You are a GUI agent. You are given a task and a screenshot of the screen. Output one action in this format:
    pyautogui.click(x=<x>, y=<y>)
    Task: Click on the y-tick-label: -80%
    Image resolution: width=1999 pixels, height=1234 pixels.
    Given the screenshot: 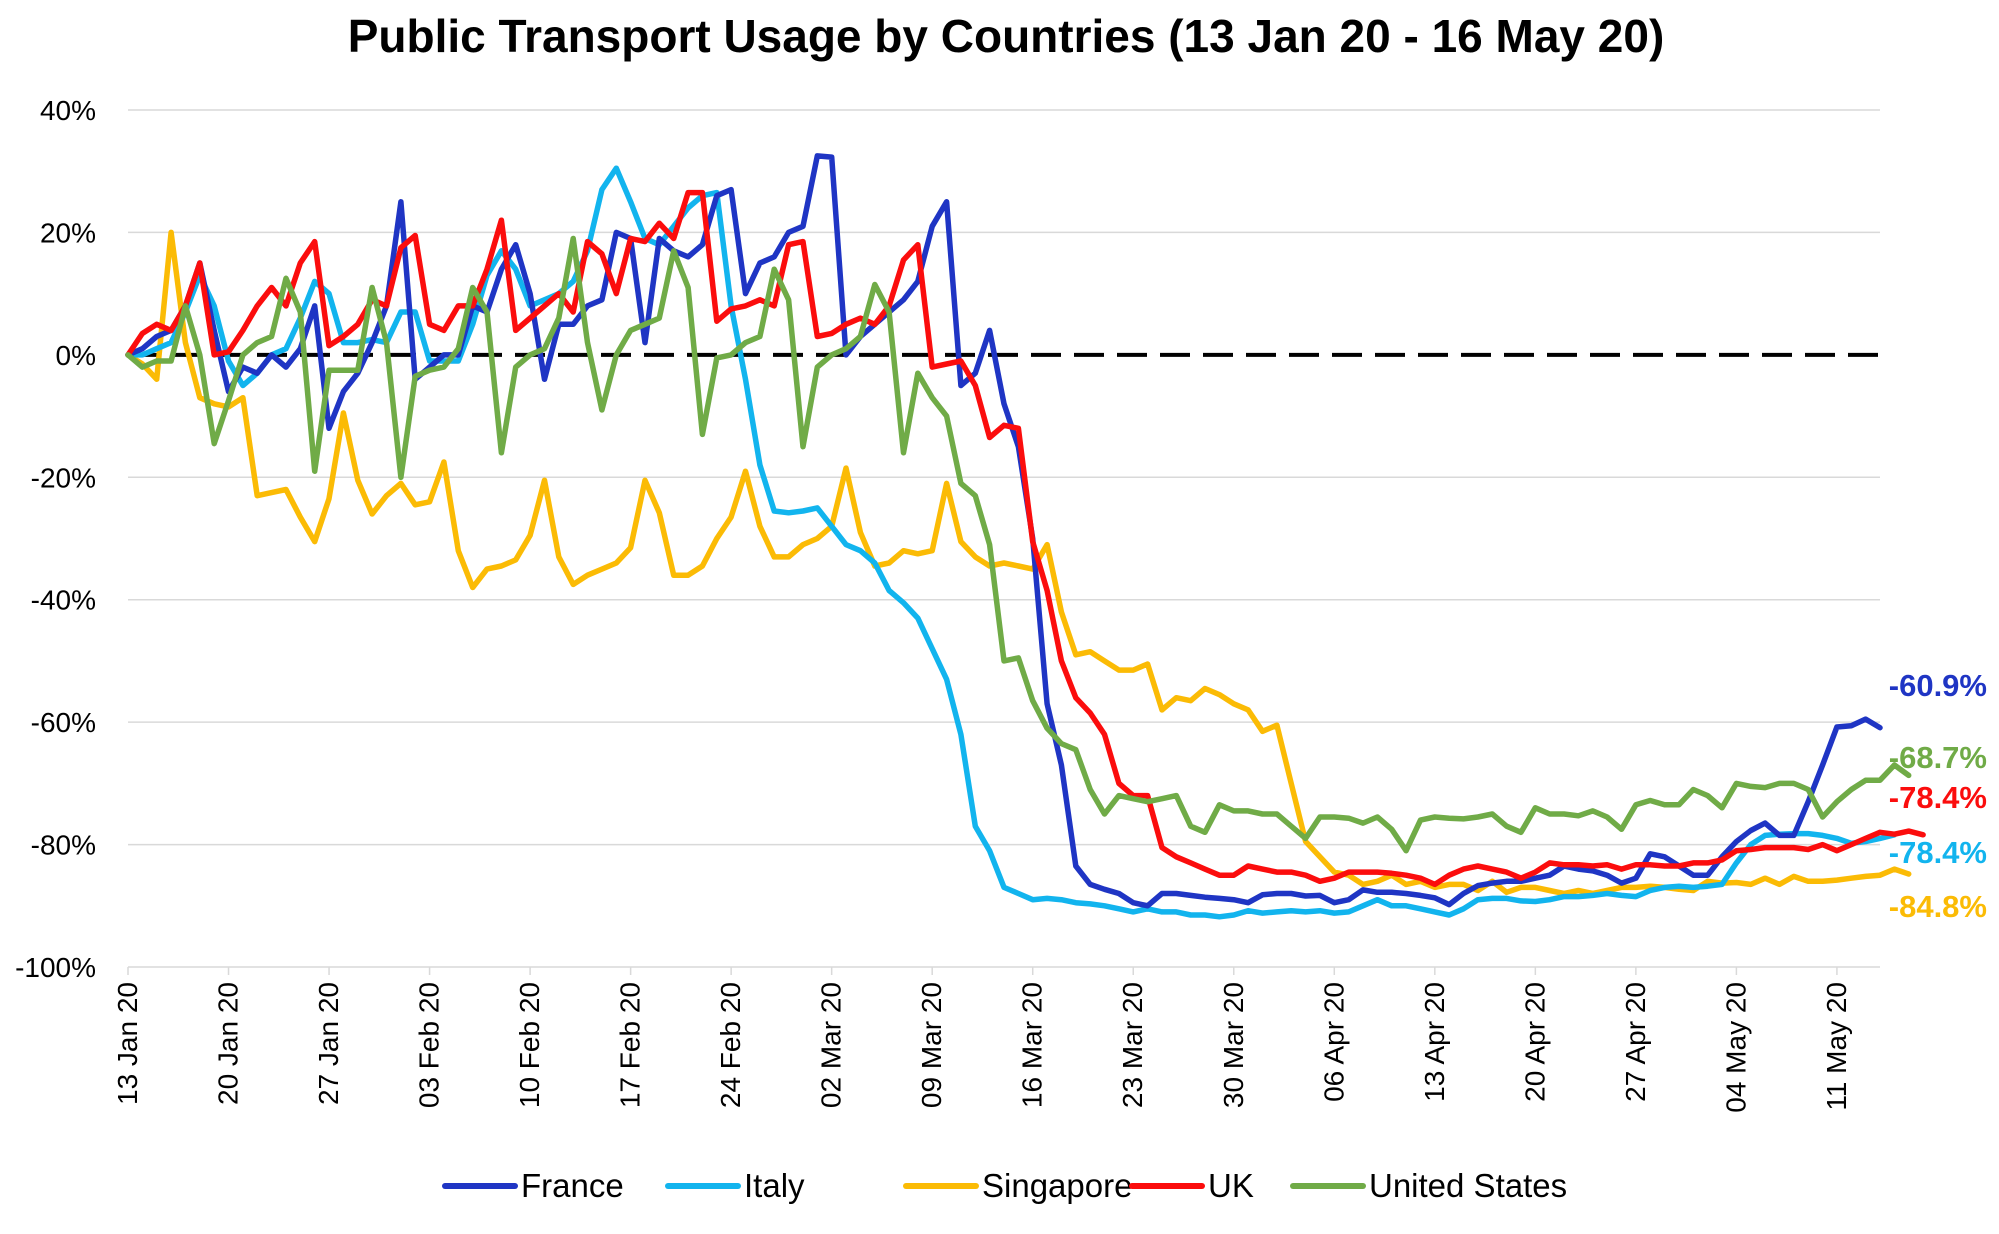 What is the action you would take?
    pyautogui.click(x=63, y=845)
    